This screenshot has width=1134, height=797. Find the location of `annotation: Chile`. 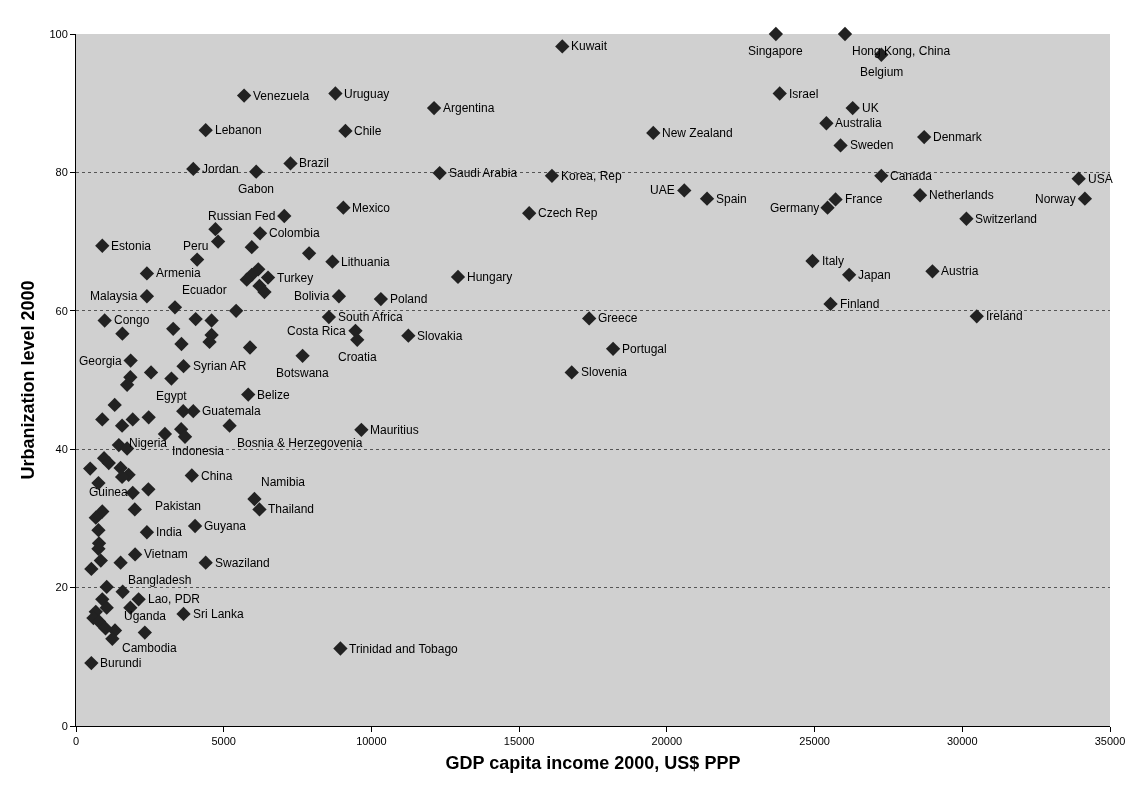

annotation: Chile is located at coordinates (368, 131).